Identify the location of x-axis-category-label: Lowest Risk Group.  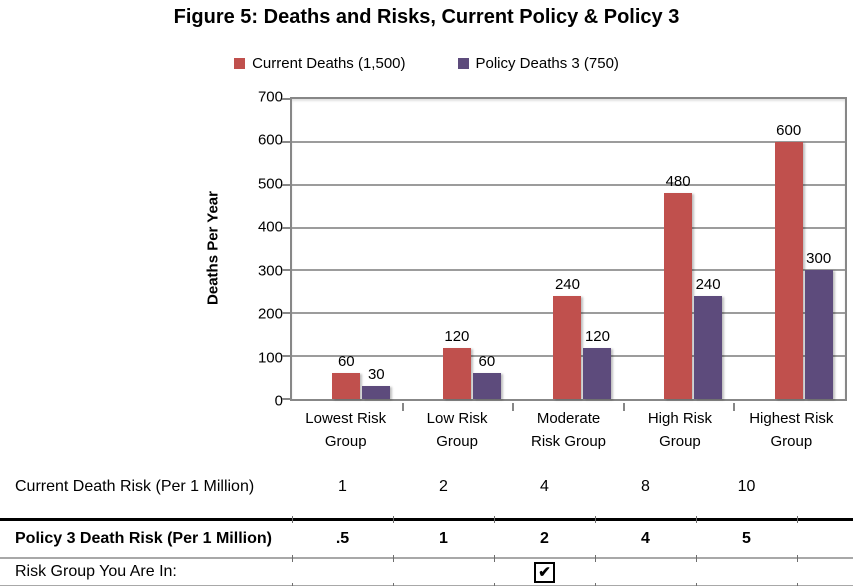
(346, 430).